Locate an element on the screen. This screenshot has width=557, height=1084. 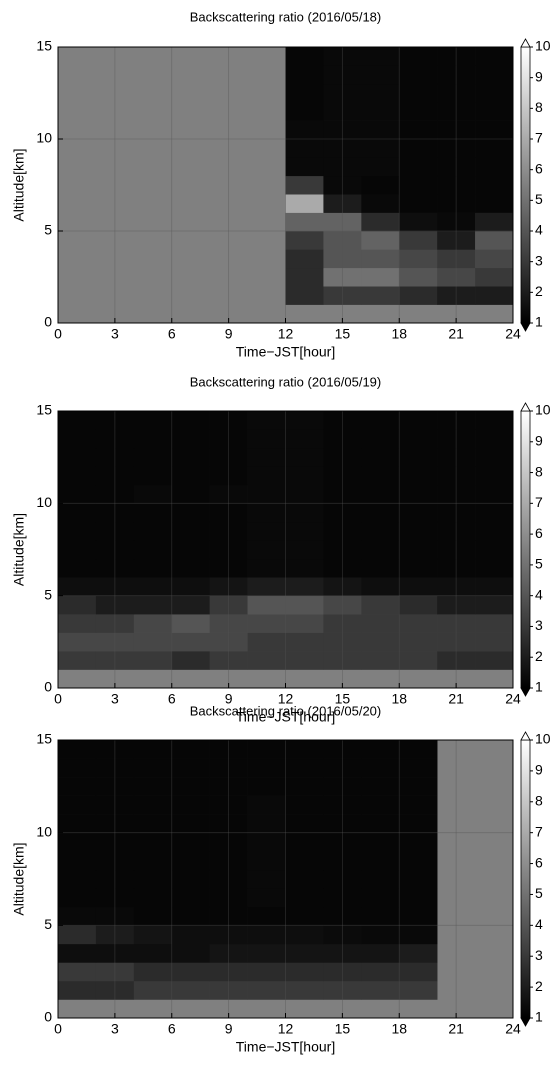
chart-title: Backscattering ratio (2016/05/20) is located at coordinates (286, 710).